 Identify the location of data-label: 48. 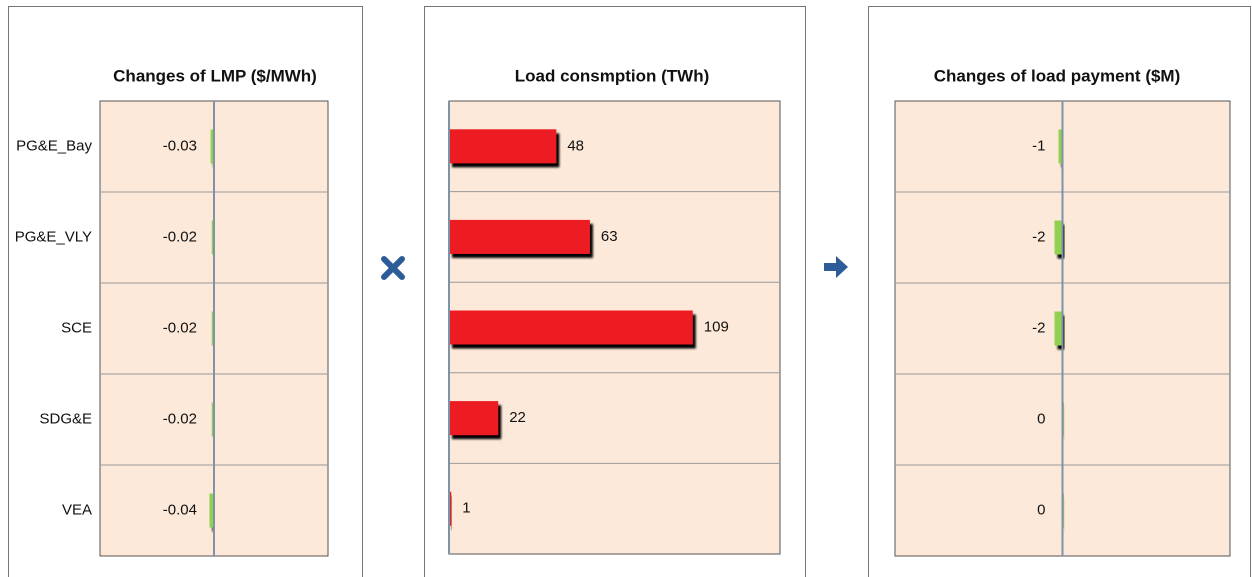
(575, 145).